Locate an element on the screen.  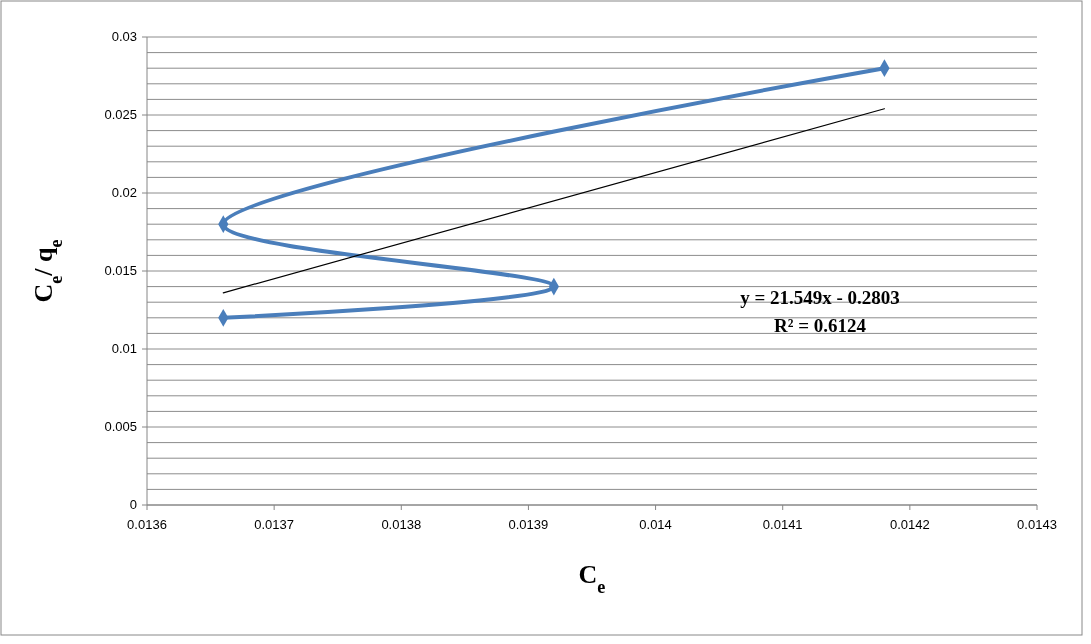
y-tick-label: 0.005 is located at coordinates (120, 426).